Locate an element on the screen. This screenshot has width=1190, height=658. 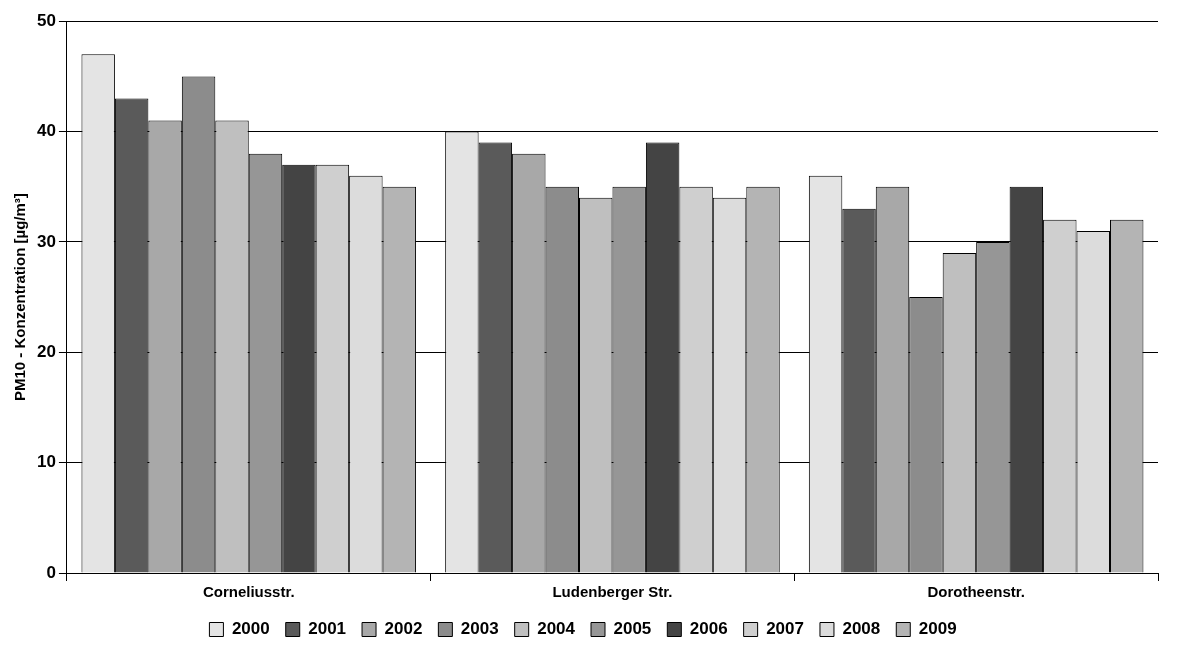
y-tick-label: 0 is located at coordinates (51, 572).